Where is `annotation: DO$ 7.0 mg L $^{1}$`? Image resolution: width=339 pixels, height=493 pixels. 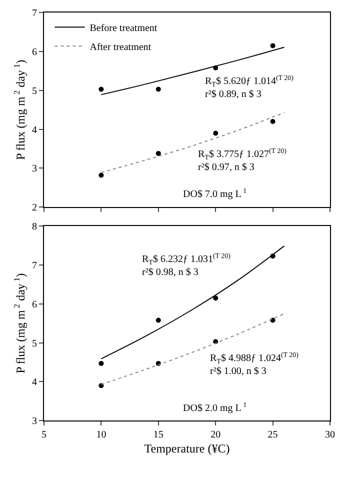 annotation: DO$ 7.0 mg L $^{1}$ is located at coordinates (215, 193).